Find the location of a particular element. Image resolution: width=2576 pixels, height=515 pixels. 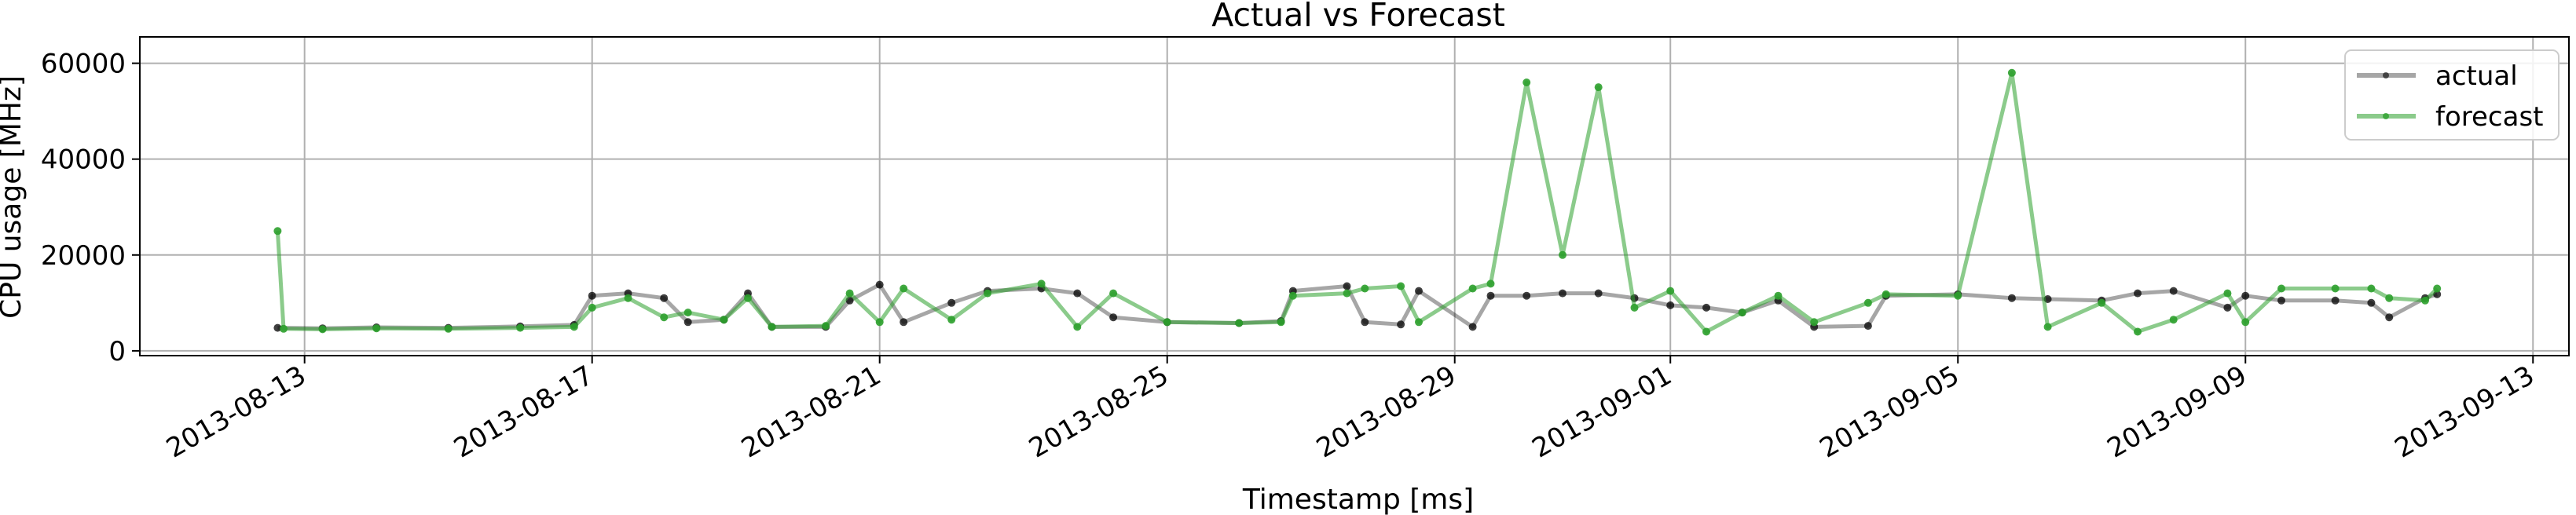

legend-actual-marker is located at coordinates (2386, 75).